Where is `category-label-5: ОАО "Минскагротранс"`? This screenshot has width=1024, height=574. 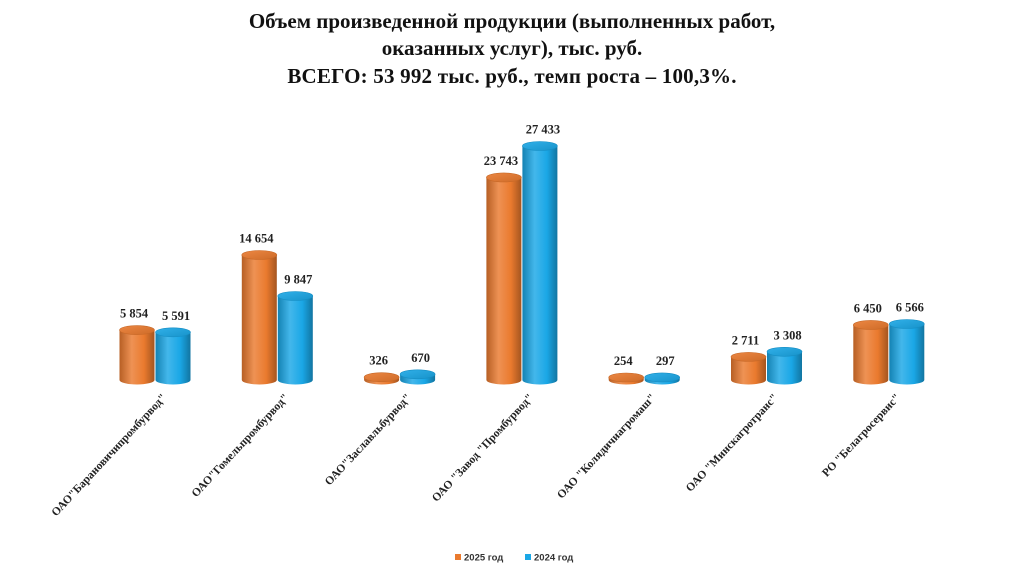
category-label-5: ОАО "Минскагротранс" is located at coordinates (732, 443).